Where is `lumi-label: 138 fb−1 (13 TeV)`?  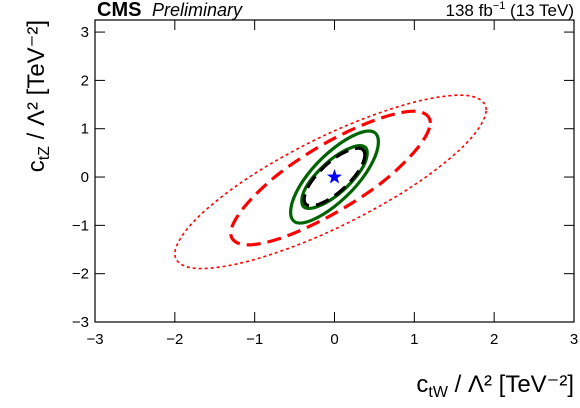 lumi-label: 138 fb−1 (13 TeV) is located at coordinates (510, 10).